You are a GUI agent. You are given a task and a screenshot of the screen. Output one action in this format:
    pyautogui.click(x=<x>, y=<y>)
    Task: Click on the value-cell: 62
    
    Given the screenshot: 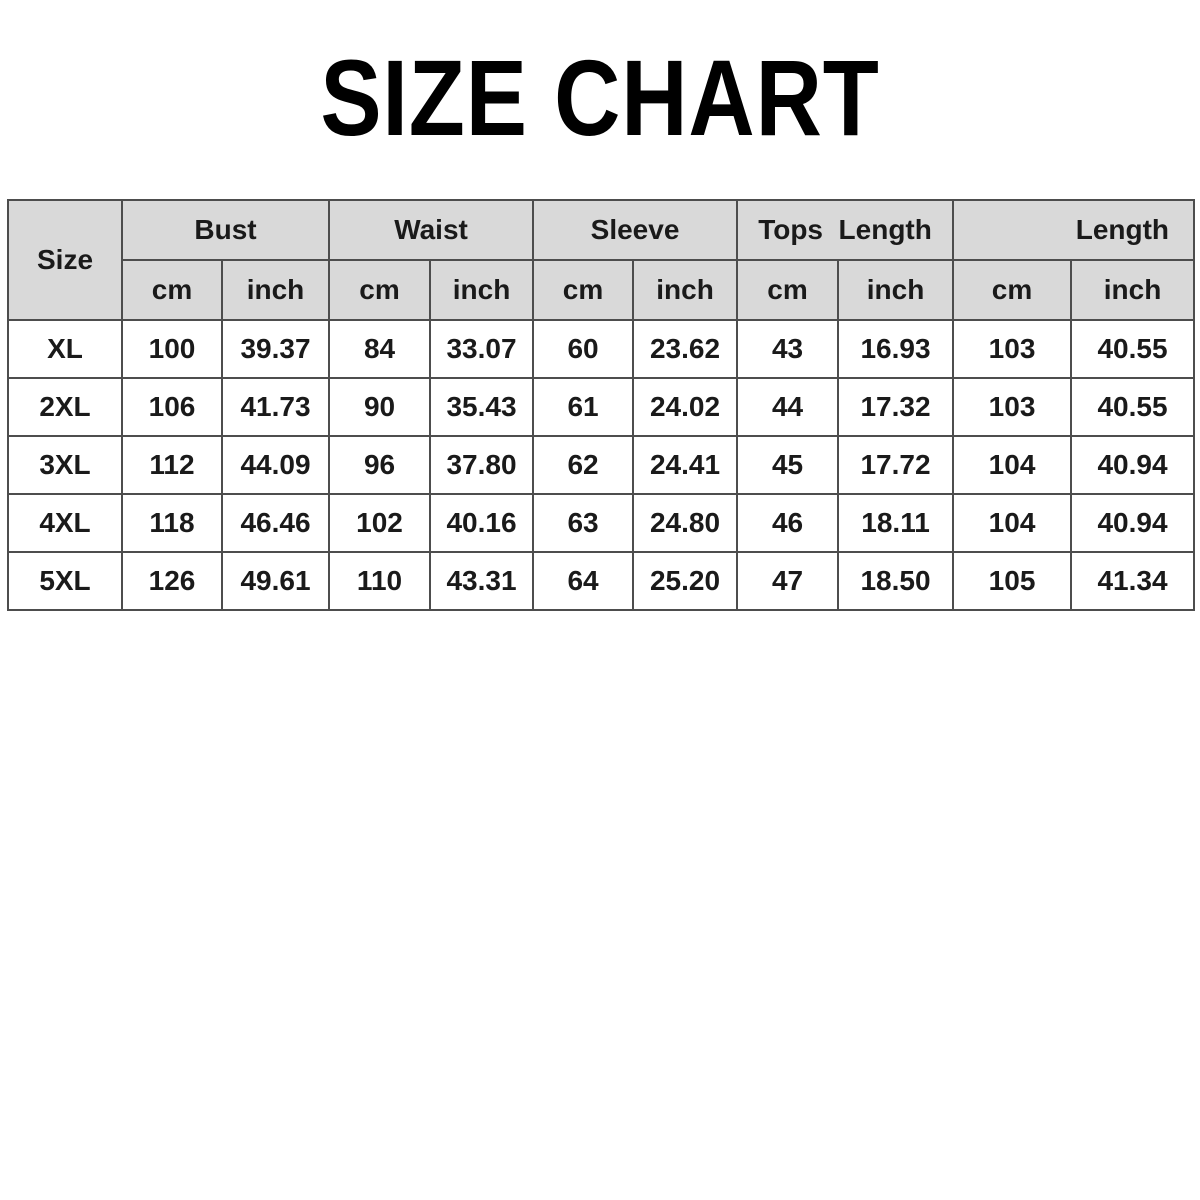 What is the action you would take?
    pyautogui.click(x=583, y=465)
    